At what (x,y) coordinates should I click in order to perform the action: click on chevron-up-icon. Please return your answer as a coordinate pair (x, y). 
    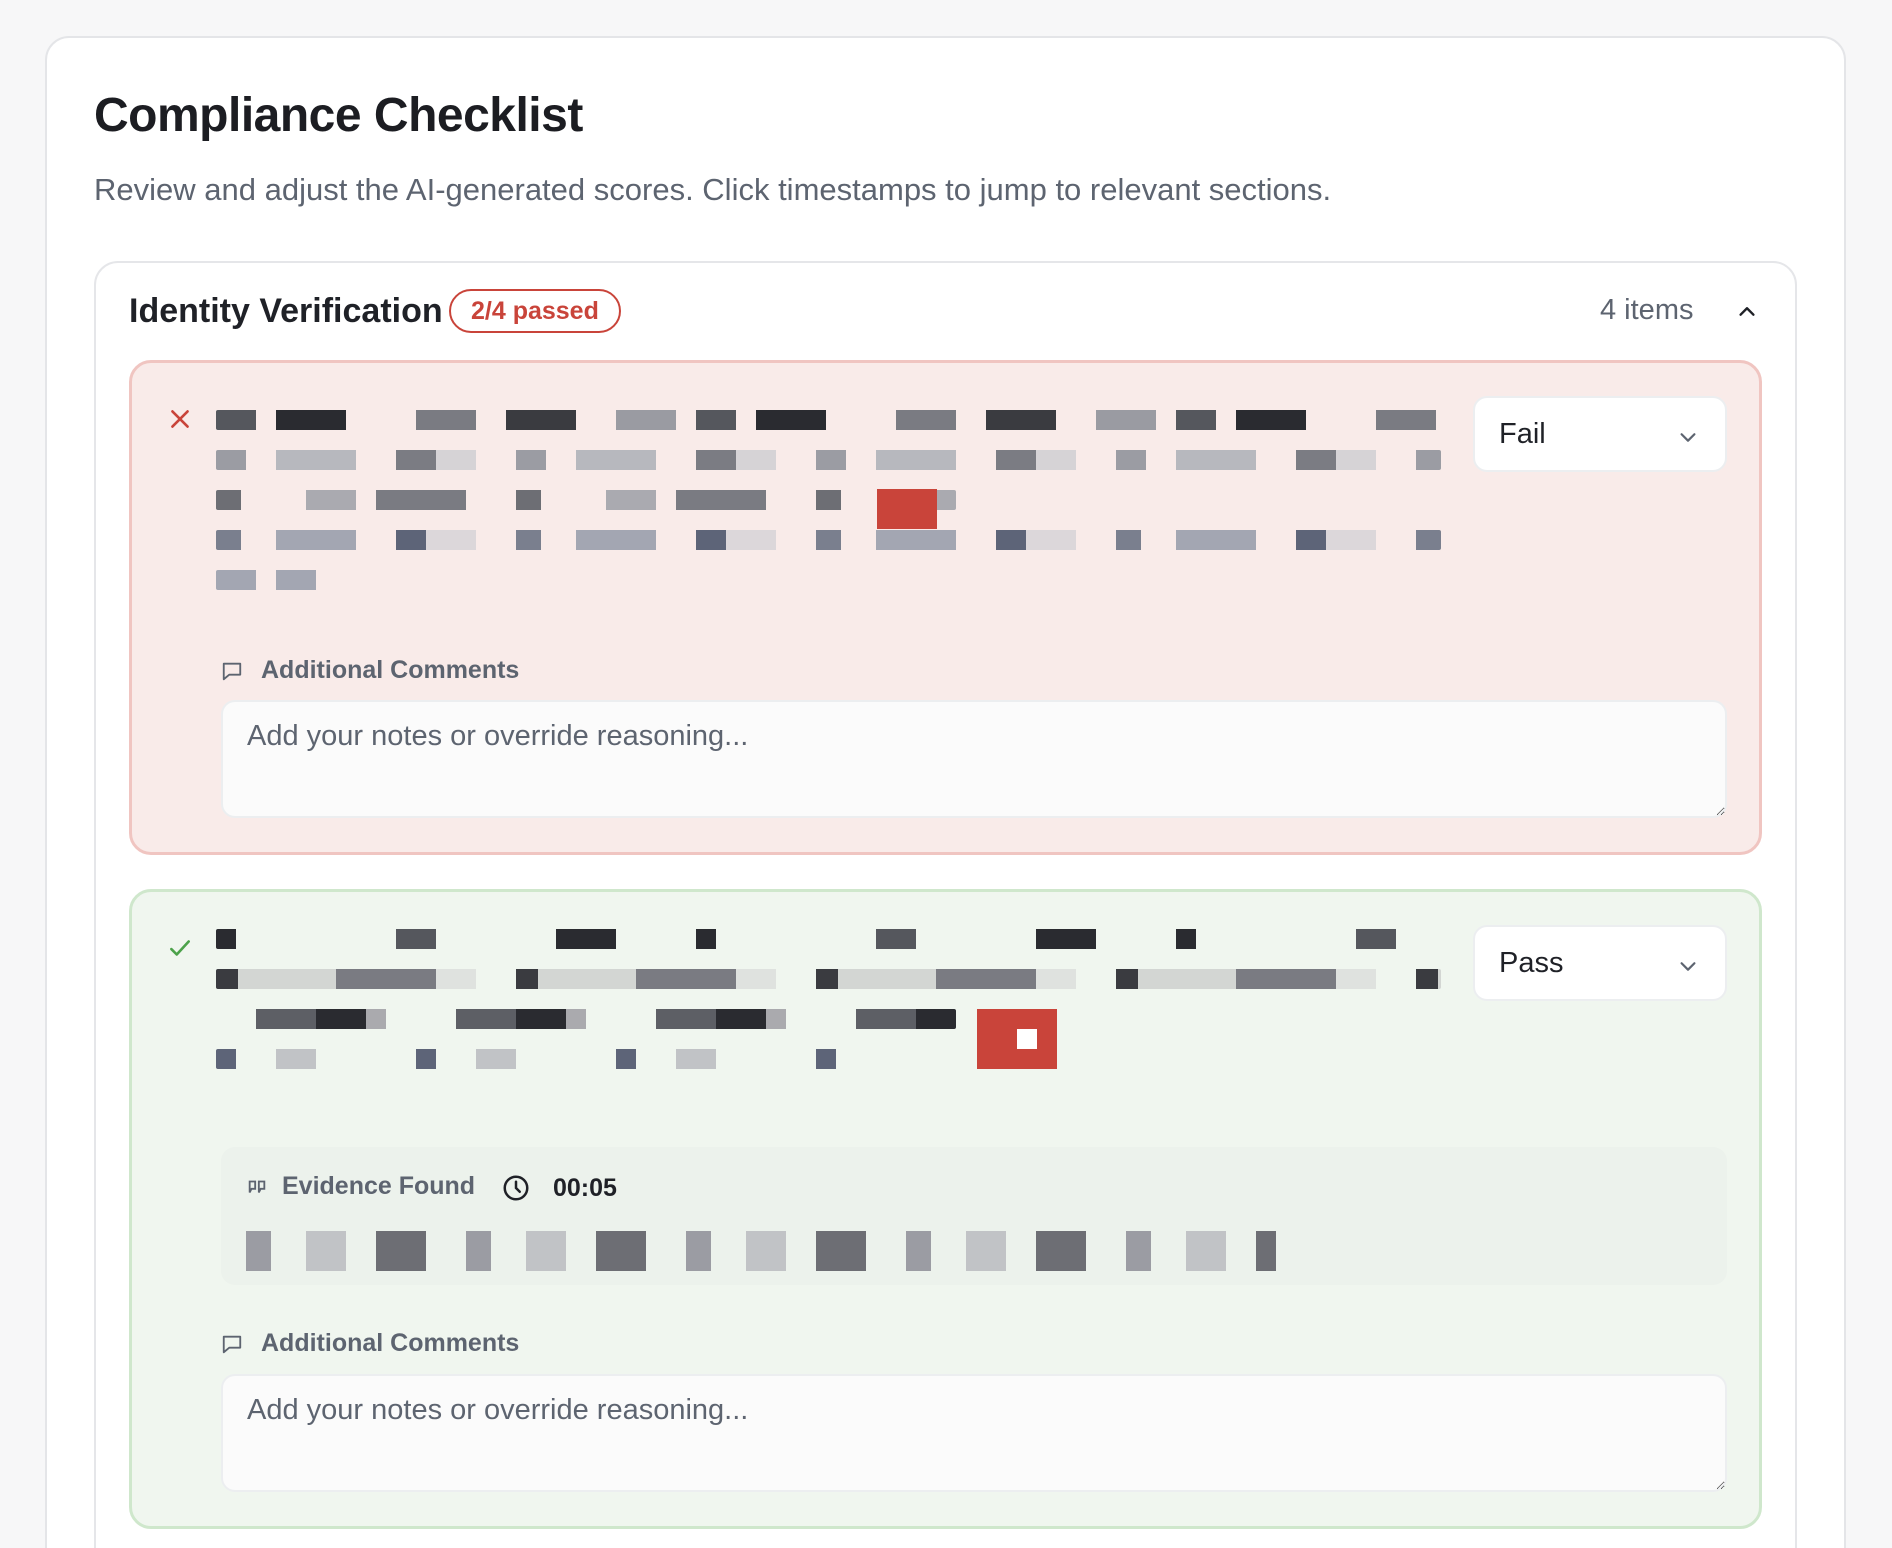
    Looking at the image, I should click on (1747, 311).